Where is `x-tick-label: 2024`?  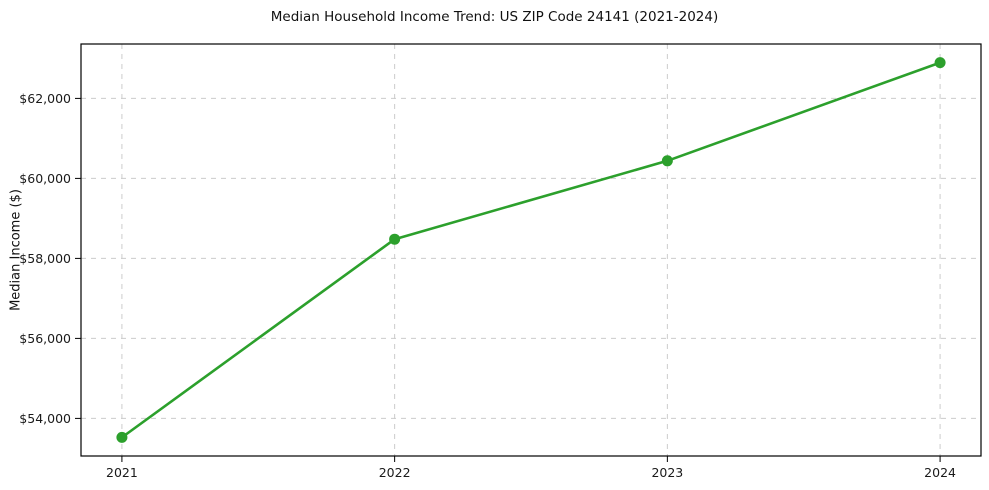 x-tick-label: 2024 is located at coordinates (940, 472).